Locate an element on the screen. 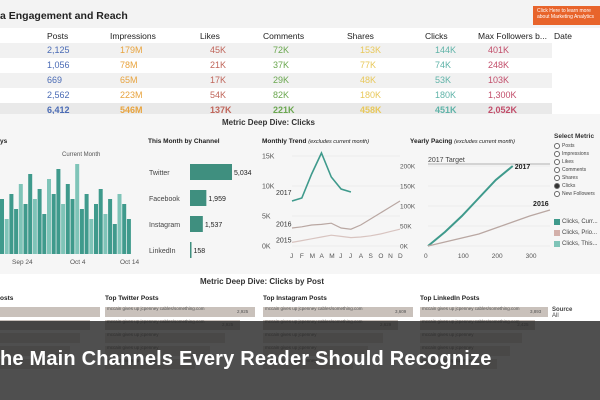 The height and width of the screenshot is (400, 600). column-header-4: Shares is located at coordinates (360, 36).